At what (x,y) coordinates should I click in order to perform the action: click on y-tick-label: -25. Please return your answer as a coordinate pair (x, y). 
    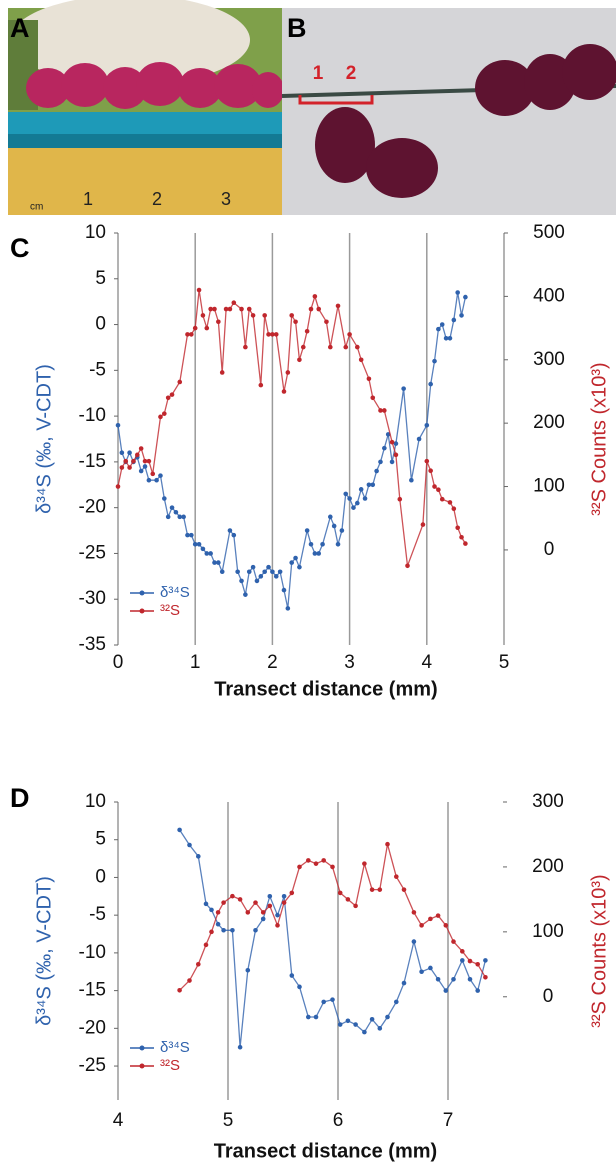
    Looking at the image, I should click on (92, 1065).